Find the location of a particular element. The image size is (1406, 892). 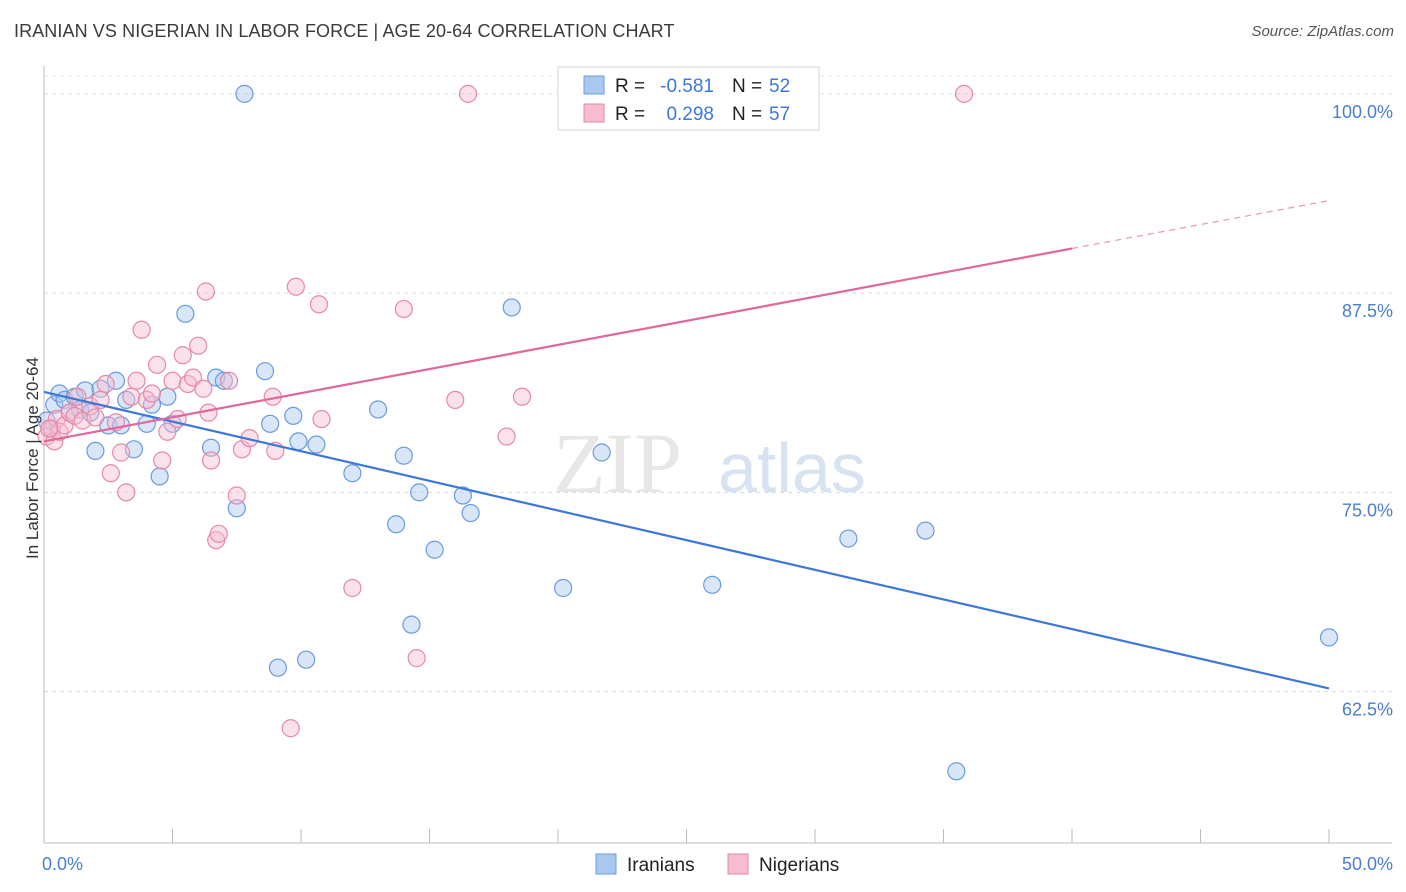

legend-n-label: N = is located at coordinates (747, 86).